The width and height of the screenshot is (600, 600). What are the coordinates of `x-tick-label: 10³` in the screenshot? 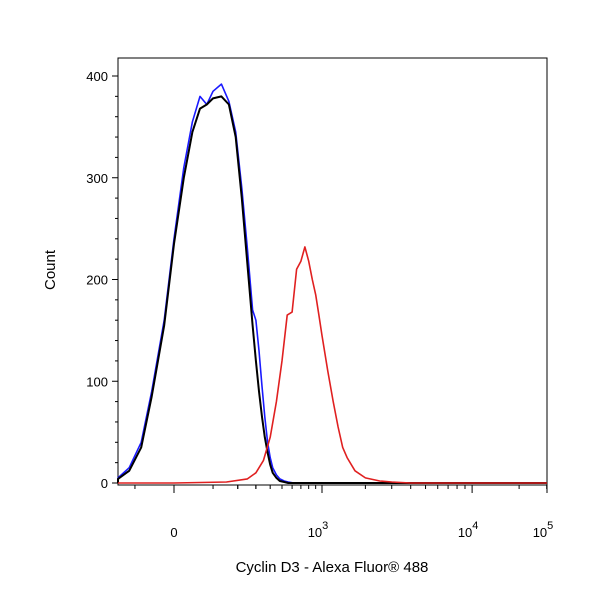 It's located at (318, 530).